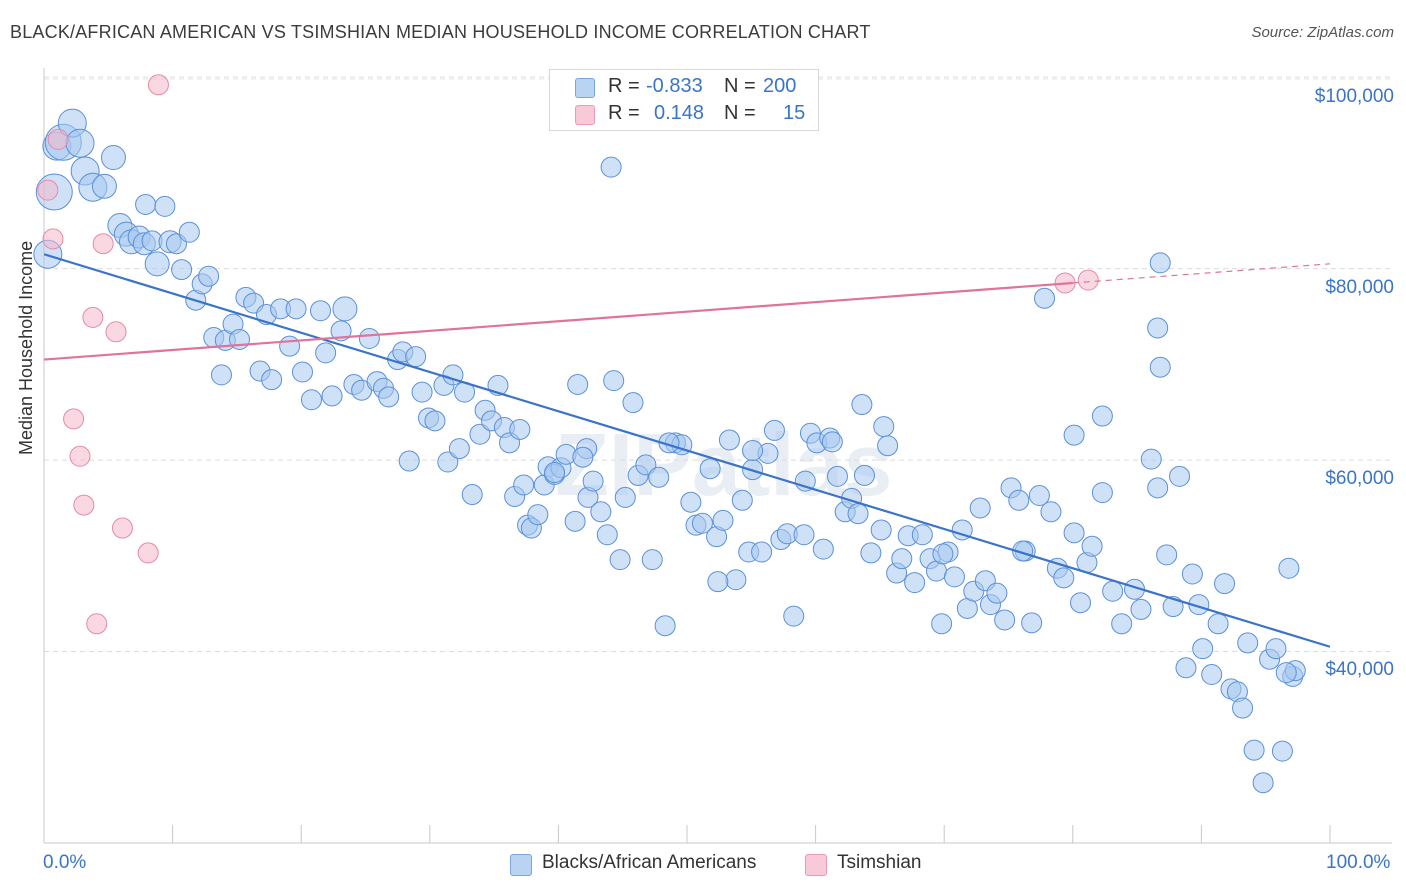 The width and height of the screenshot is (1406, 892). Describe the element at coordinates (585, 115) in the screenshot. I see `legend-swatch-pink` at that location.